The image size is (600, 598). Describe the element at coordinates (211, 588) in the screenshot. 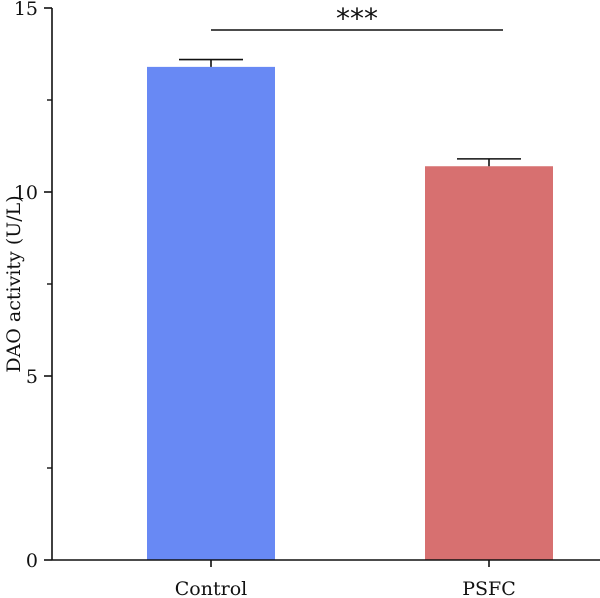

I see `x-tick-label-control: Control` at that location.